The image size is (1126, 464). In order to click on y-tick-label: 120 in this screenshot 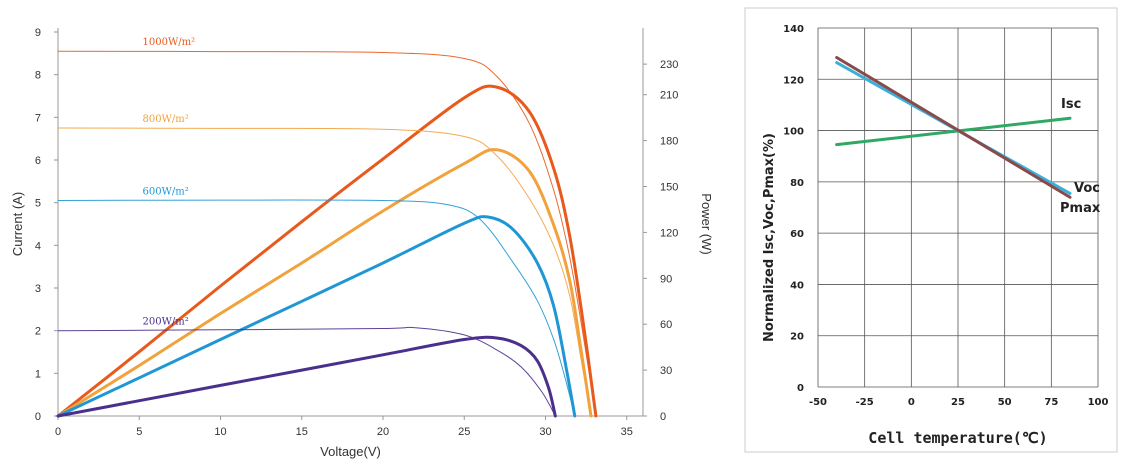, I will do `click(793, 80)`.